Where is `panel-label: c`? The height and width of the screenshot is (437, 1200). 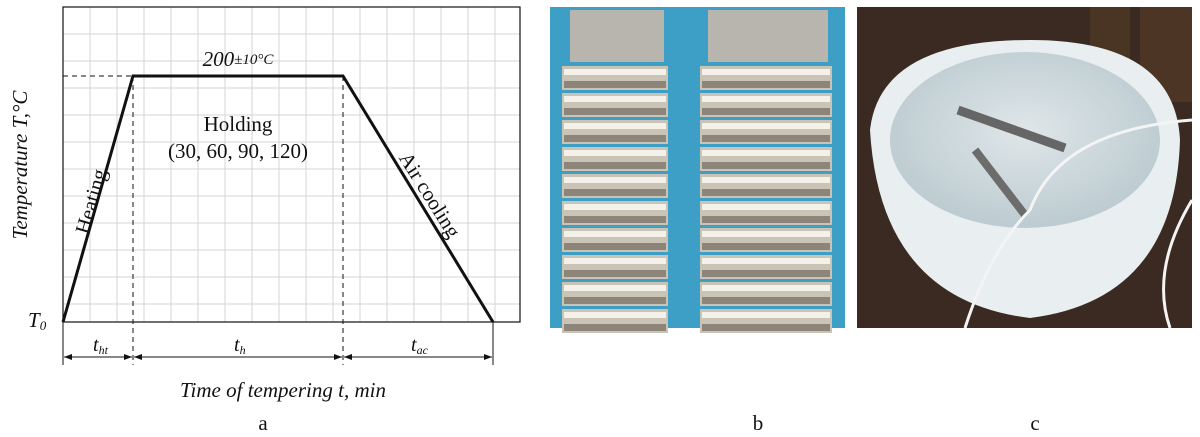
panel-label: c is located at coordinates (1034, 423).